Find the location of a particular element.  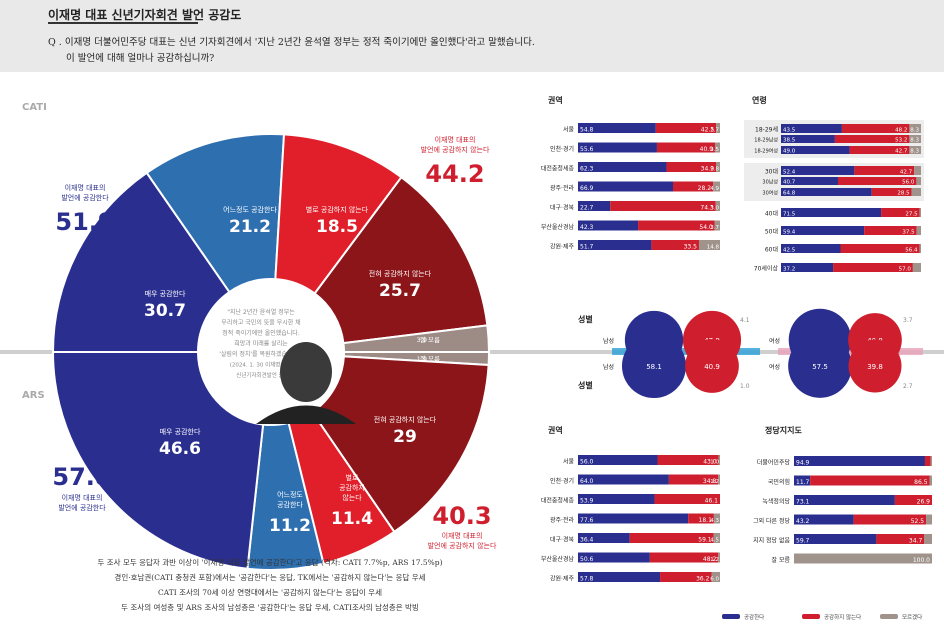

quote-line: 희망과 미래를 살리는 is located at coordinates (261, 344).